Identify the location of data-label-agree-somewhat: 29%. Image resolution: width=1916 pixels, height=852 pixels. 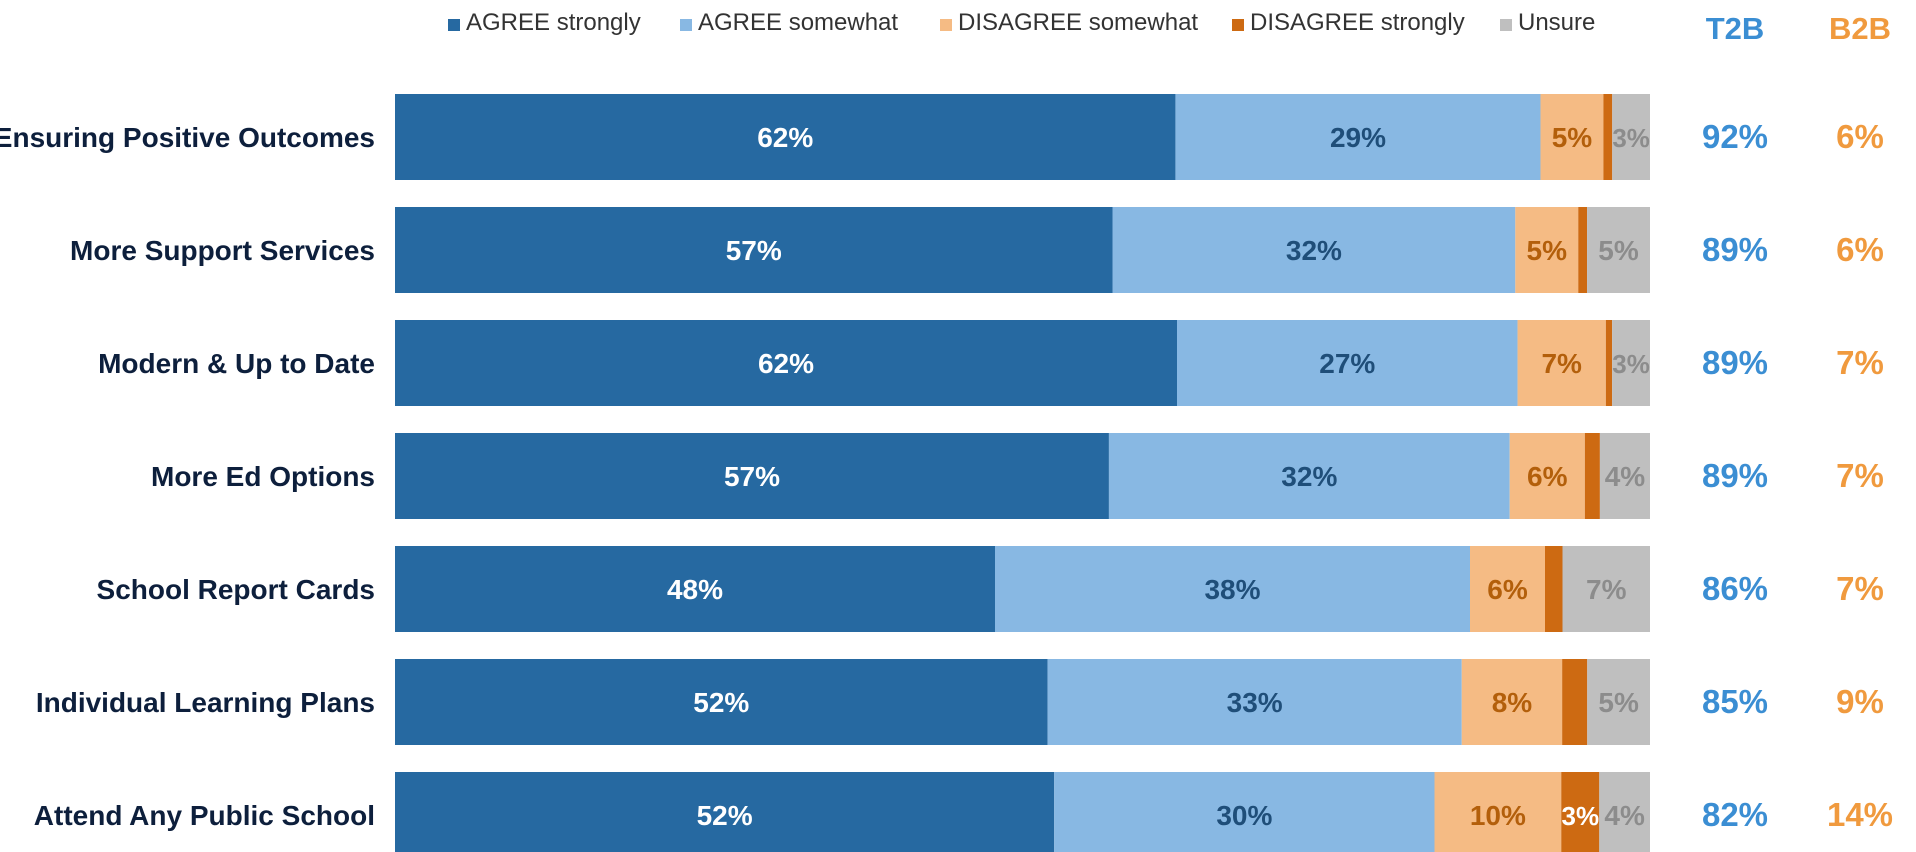
(1358, 137).